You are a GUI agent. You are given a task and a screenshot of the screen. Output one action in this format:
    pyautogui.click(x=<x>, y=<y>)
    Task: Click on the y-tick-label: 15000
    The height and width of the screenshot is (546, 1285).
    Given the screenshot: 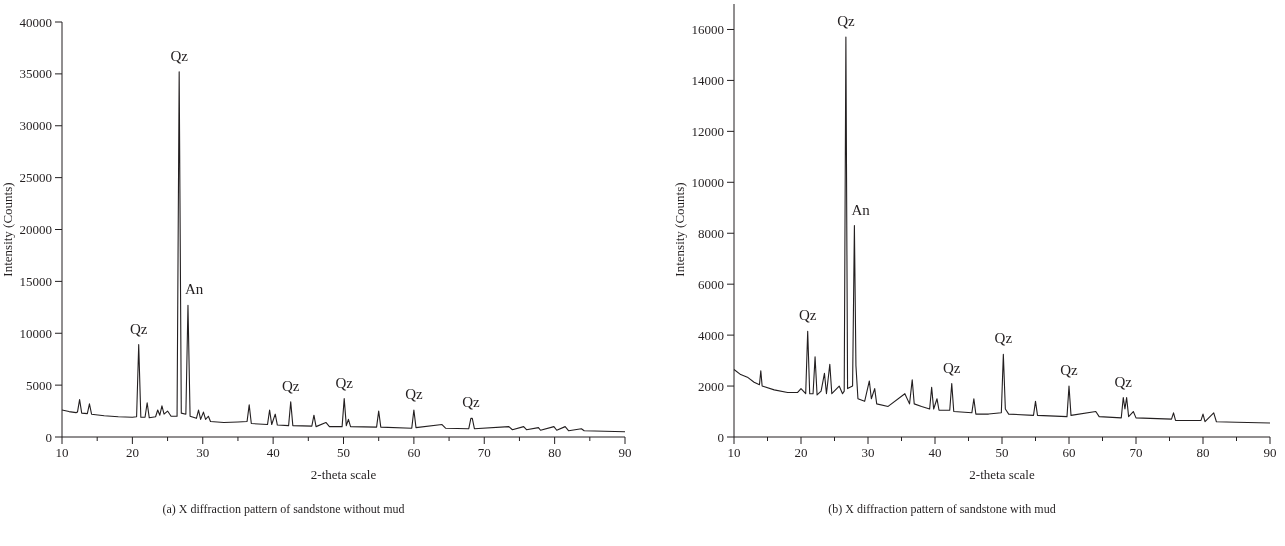 What is the action you would take?
    pyautogui.click(x=35, y=281)
    